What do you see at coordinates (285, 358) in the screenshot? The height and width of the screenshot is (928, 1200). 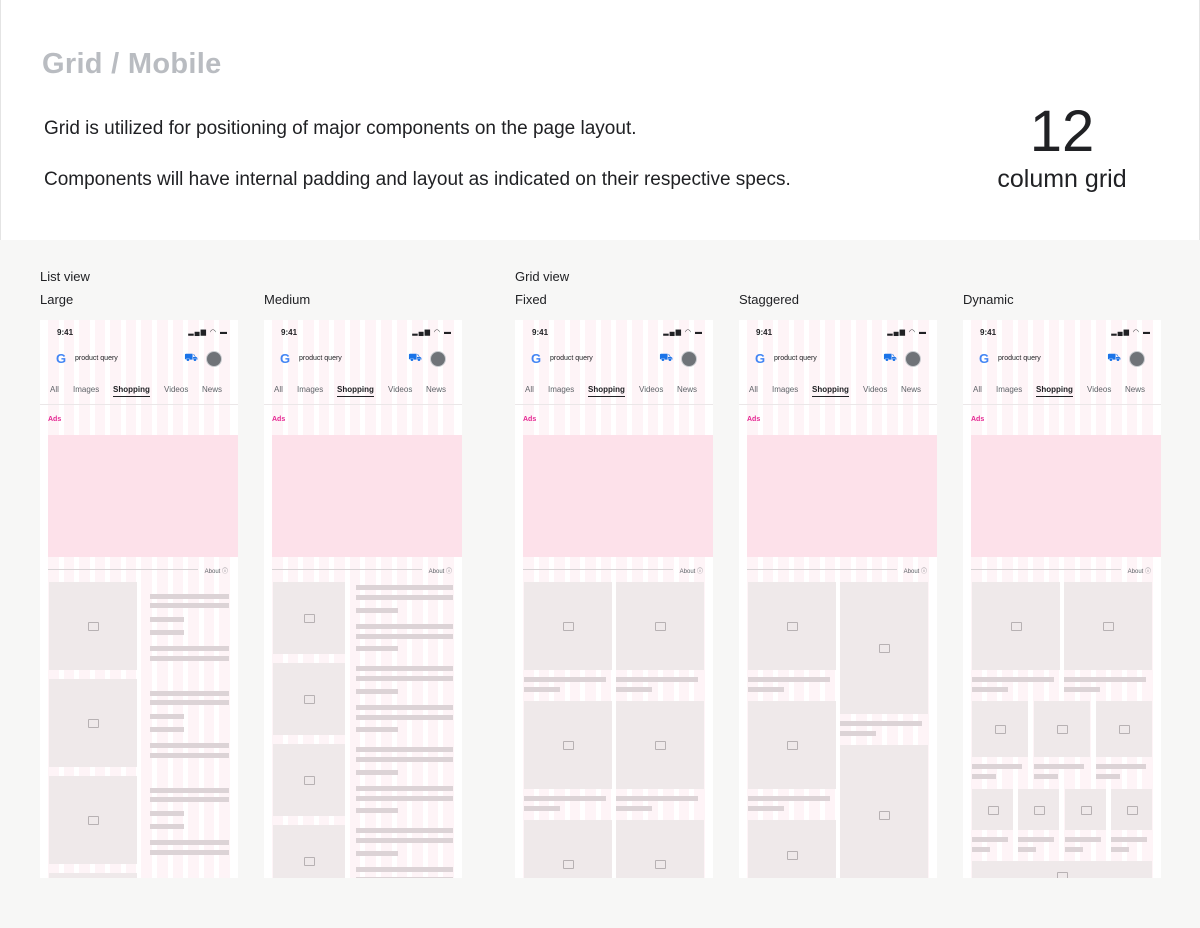 I see `google-logo-icon: G` at bounding box center [285, 358].